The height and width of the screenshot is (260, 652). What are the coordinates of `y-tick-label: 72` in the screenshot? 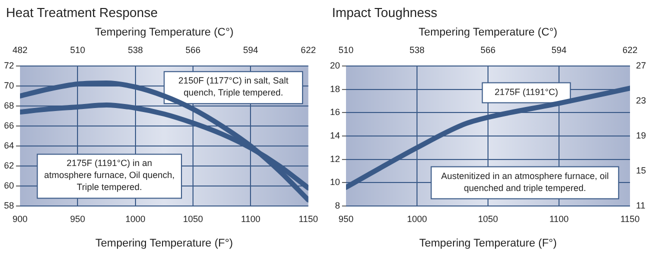 It's located at (9, 65).